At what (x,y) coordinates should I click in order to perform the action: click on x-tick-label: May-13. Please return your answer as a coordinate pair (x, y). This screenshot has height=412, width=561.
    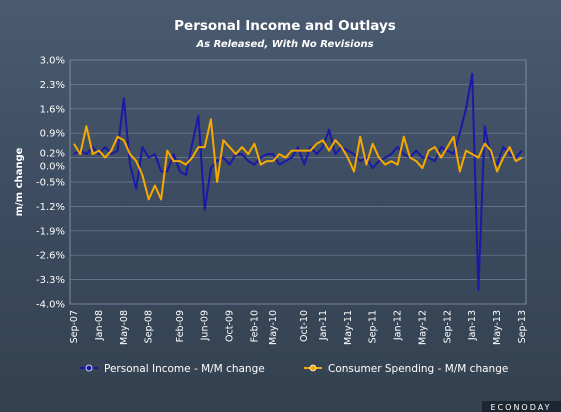
    Looking at the image, I should click on (497, 327).